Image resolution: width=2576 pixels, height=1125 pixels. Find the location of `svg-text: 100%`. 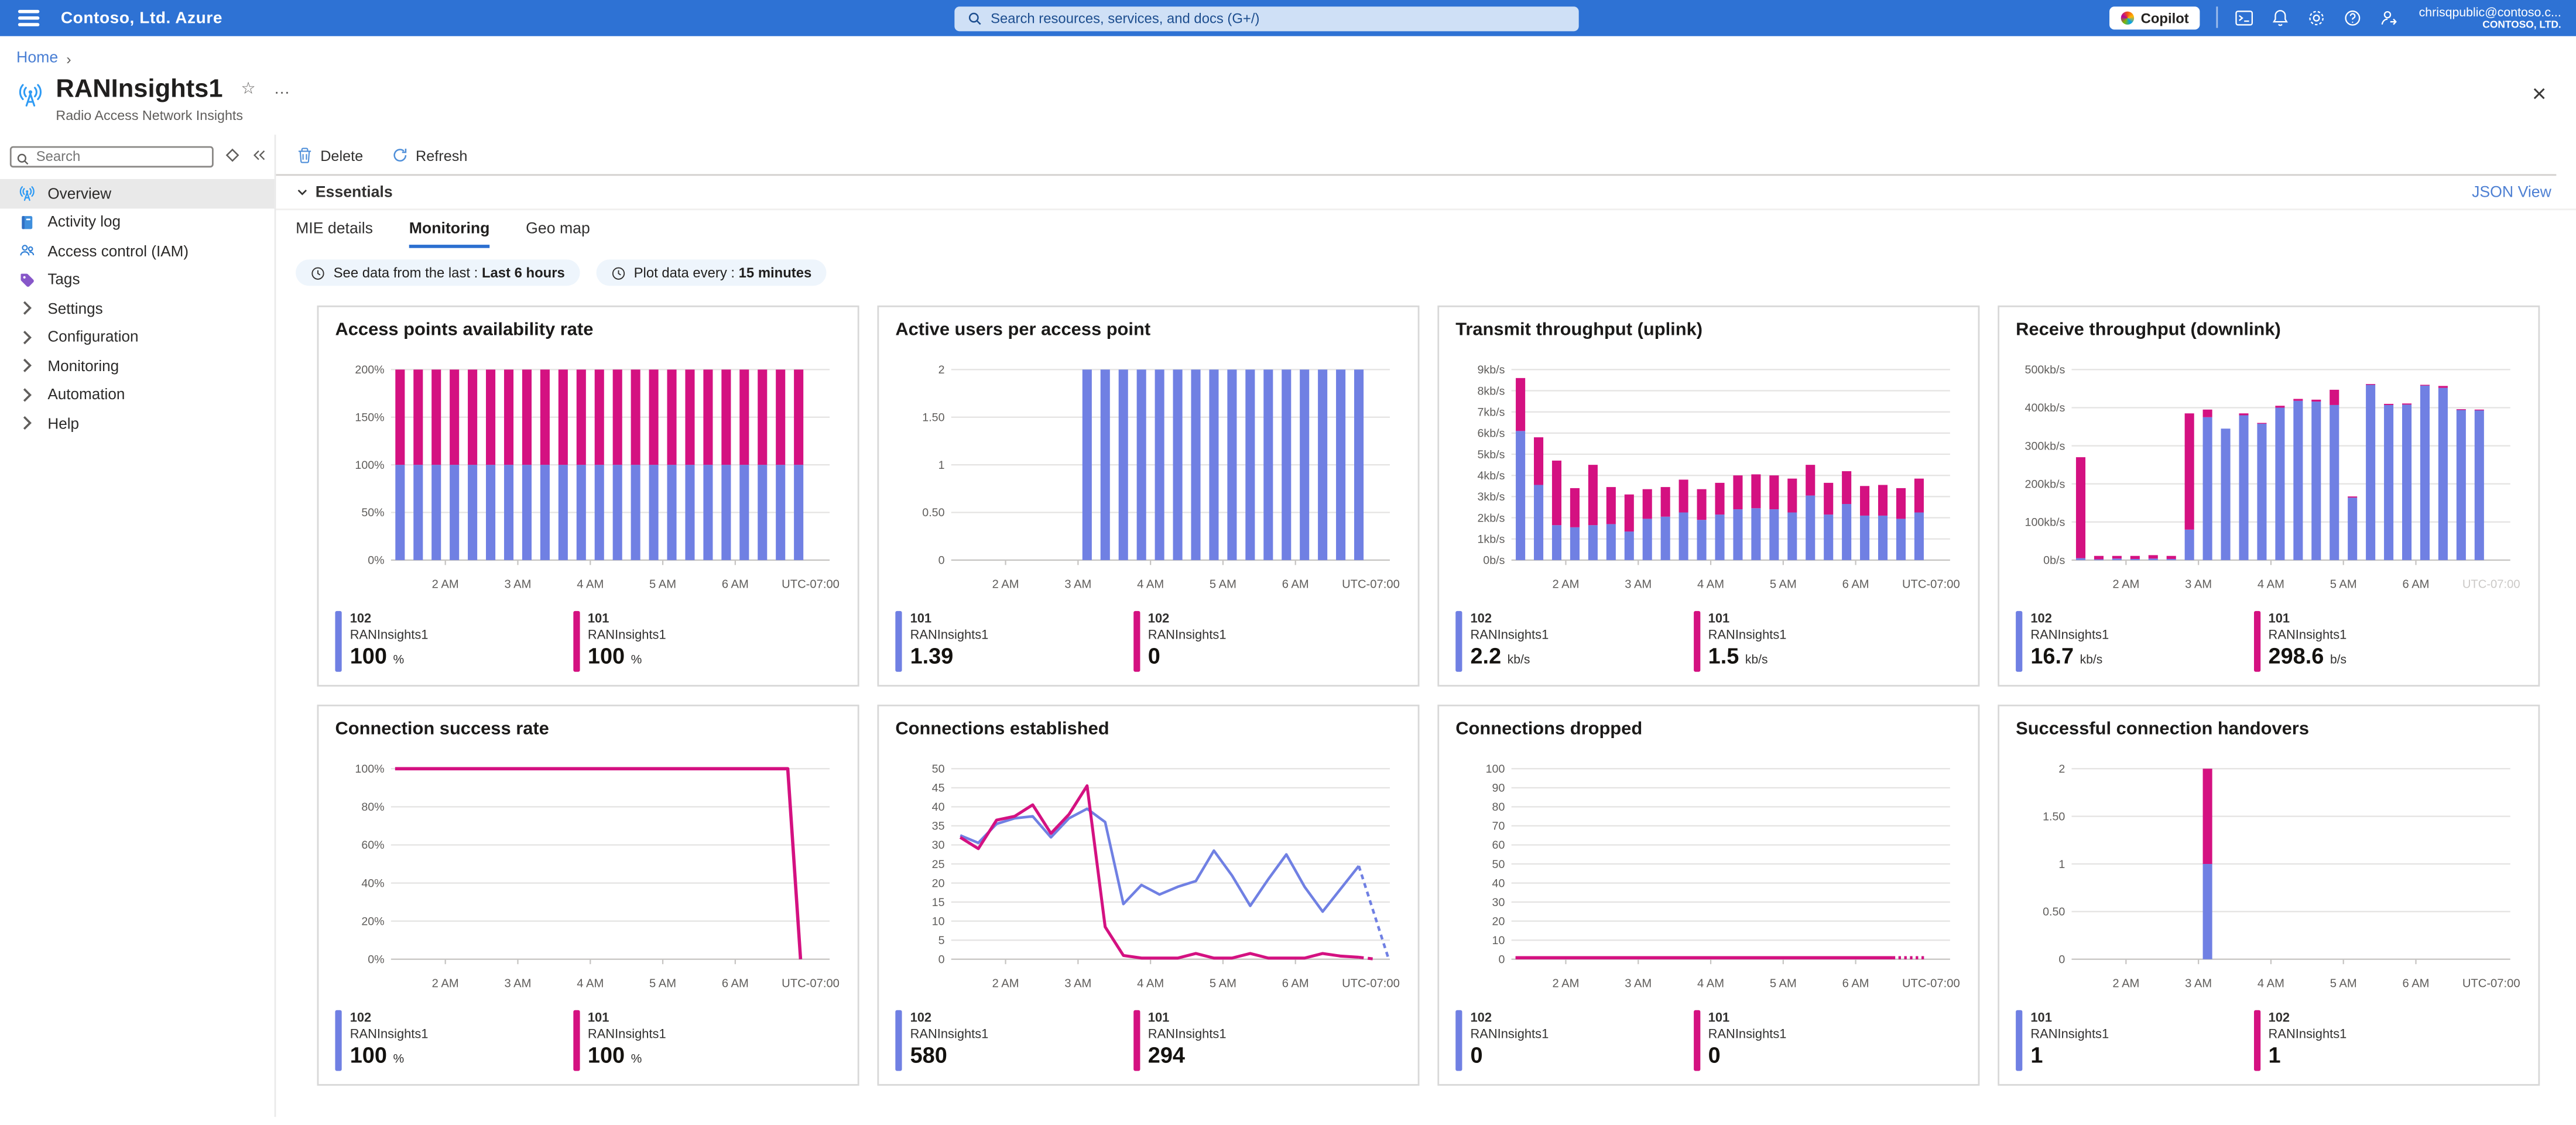

svg-text: 100% is located at coordinates (369, 465).